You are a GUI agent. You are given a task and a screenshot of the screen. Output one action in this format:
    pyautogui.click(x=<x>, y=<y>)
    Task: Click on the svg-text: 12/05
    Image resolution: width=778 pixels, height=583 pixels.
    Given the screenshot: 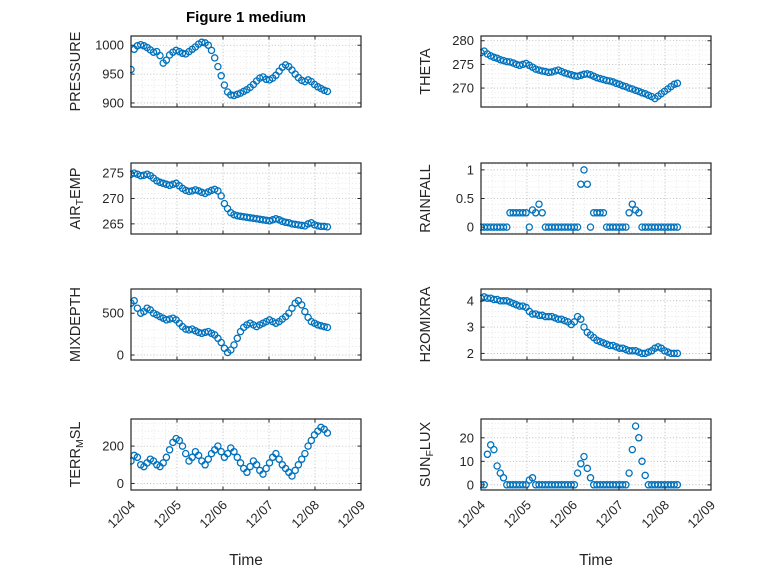 What is the action you would take?
    pyautogui.click(x=167, y=514)
    